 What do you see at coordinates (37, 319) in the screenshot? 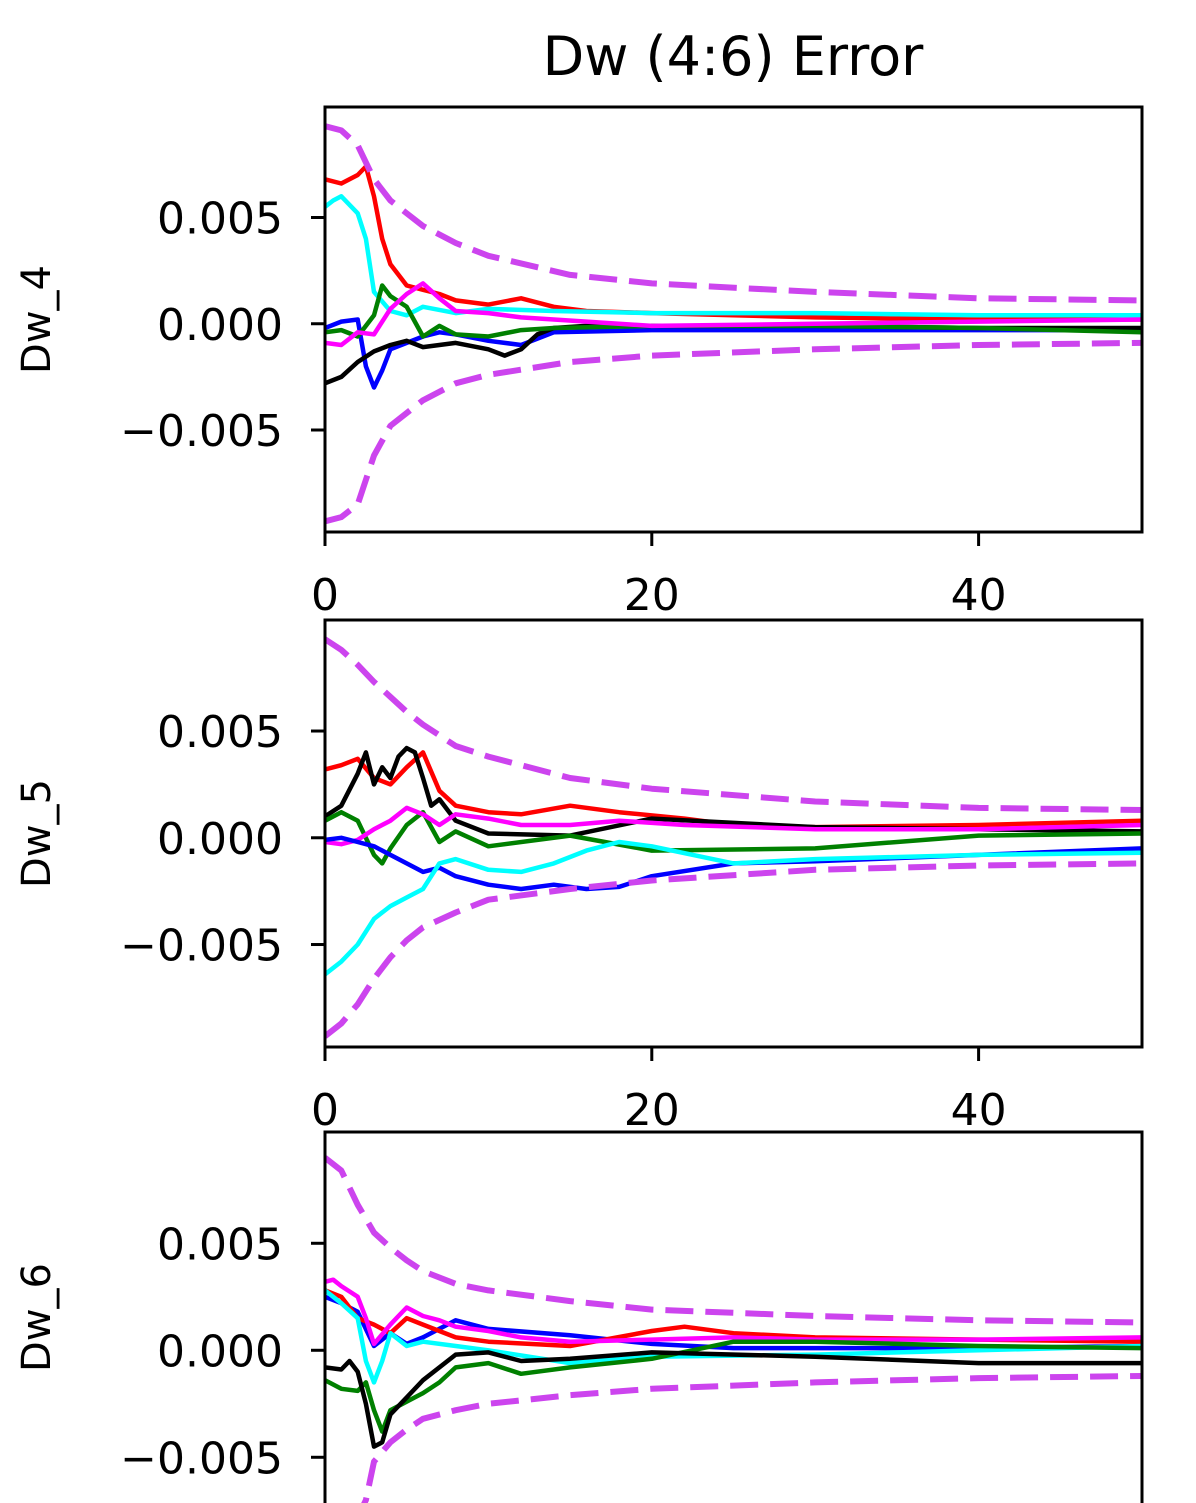
I see `y-axis-label: Dw_4` at bounding box center [37, 319].